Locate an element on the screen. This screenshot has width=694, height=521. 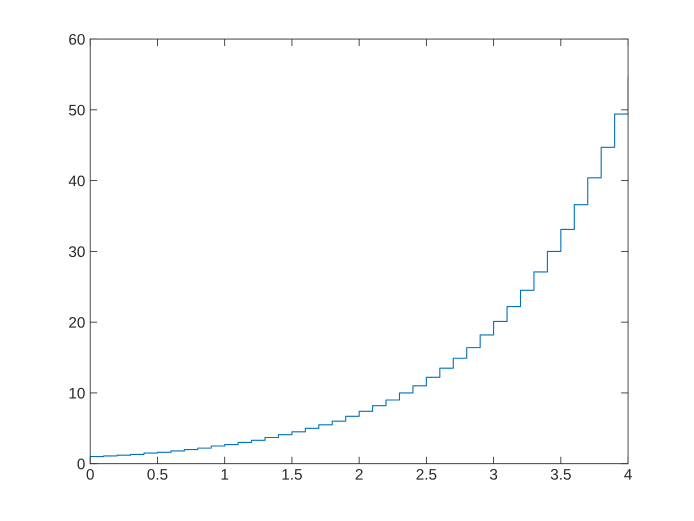
y-tick-label: 20 is located at coordinates (77, 322).